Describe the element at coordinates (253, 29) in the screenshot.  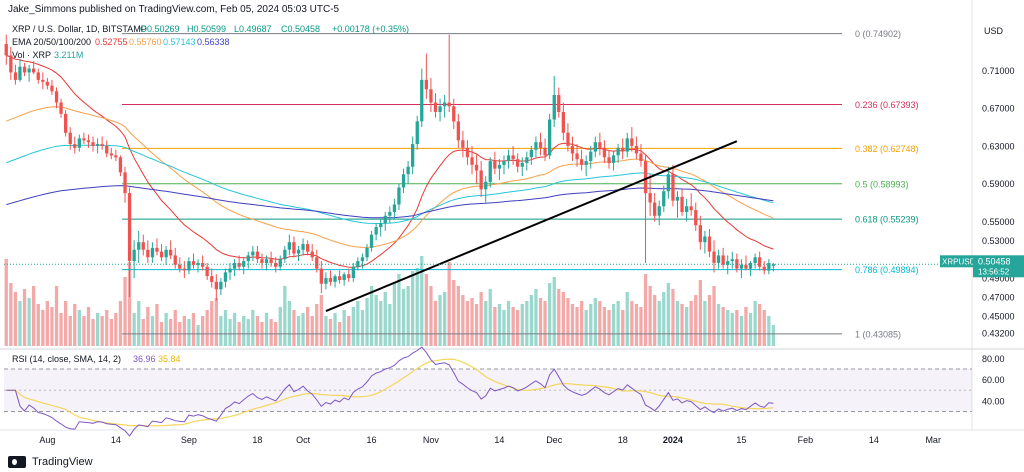
I see `ohlc-value: L0.49687` at that location.